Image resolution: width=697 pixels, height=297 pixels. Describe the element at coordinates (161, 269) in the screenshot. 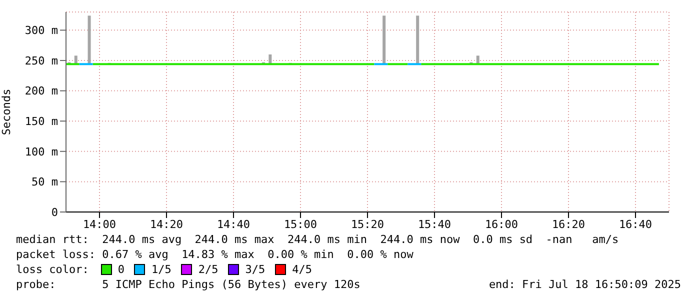

I see `legend-label: 1/5` at that location.